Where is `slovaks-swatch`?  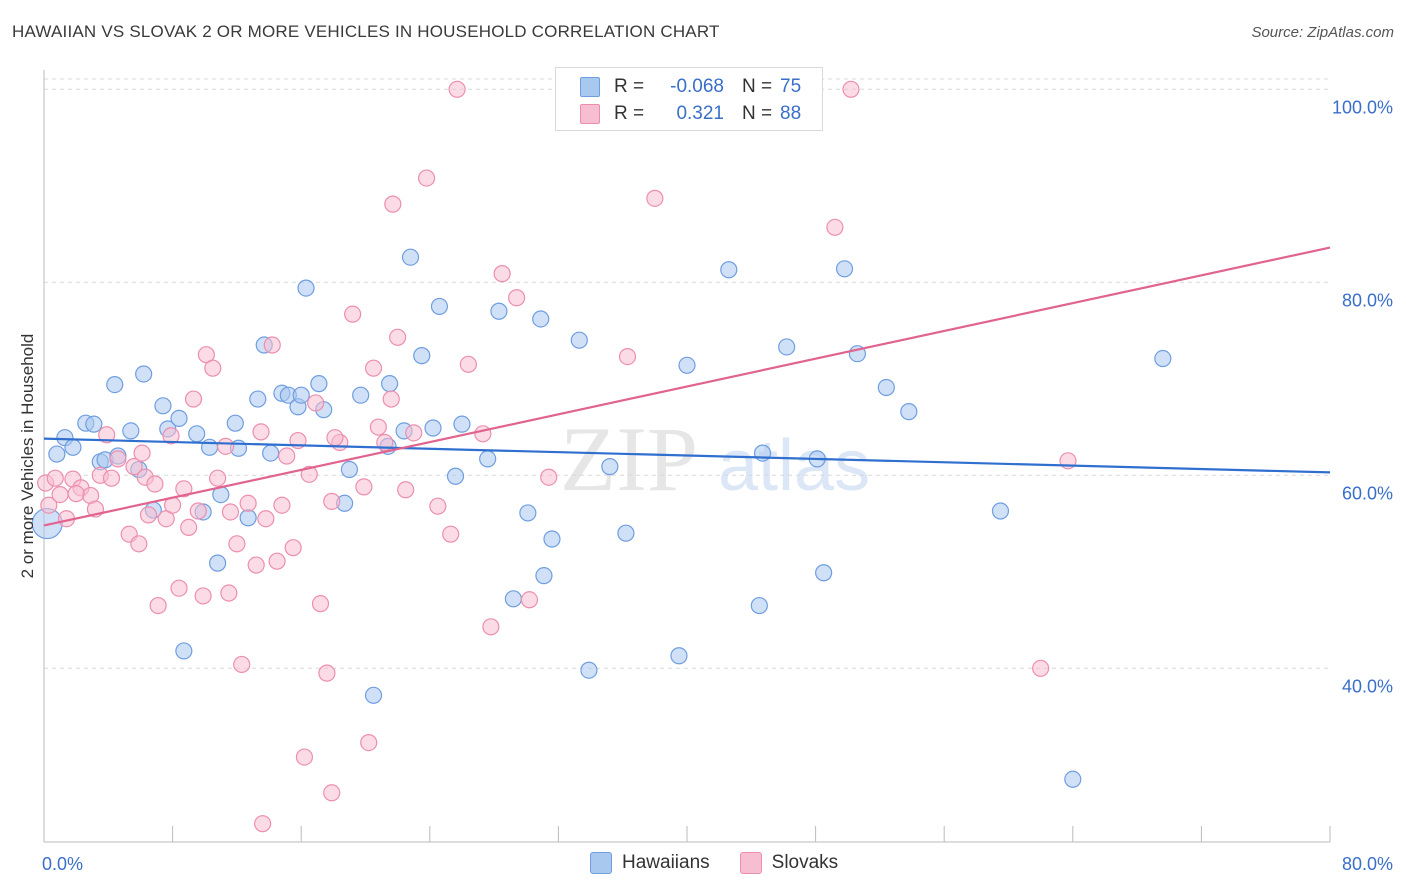
slovaks-swatch is located at coordinates (590, 114).